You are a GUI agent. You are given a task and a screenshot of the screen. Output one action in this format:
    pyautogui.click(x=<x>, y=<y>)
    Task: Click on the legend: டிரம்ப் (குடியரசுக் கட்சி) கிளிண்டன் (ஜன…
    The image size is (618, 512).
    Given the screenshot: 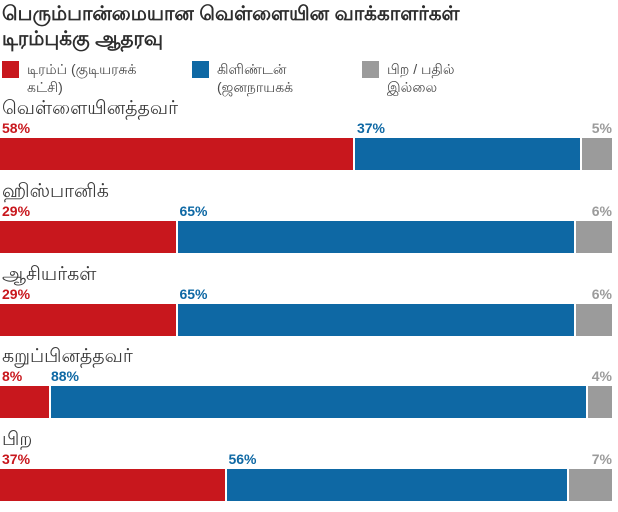 What is the action you would take?
    pyautogui.click(x=309, y=80)
    